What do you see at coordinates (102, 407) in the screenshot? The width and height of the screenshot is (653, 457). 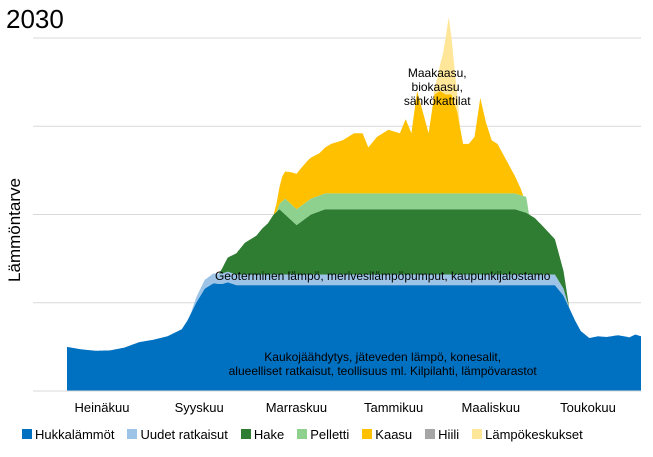 I see `x-tick-label: Heinäkuu` at bounding box center [102, 407].